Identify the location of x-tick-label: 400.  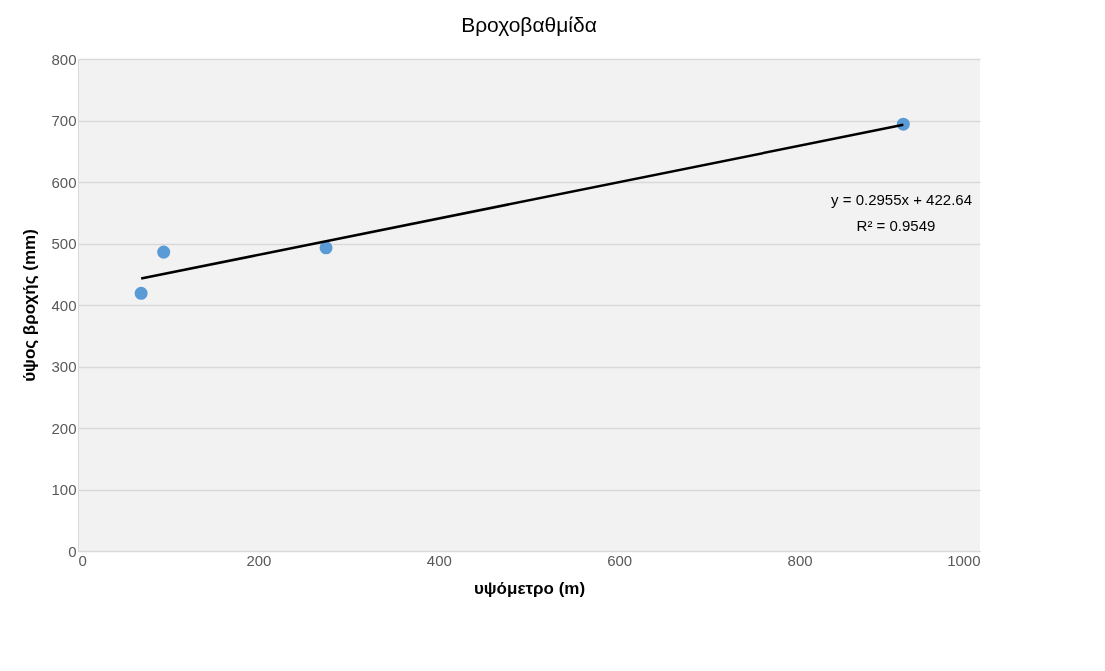
(439, 560).